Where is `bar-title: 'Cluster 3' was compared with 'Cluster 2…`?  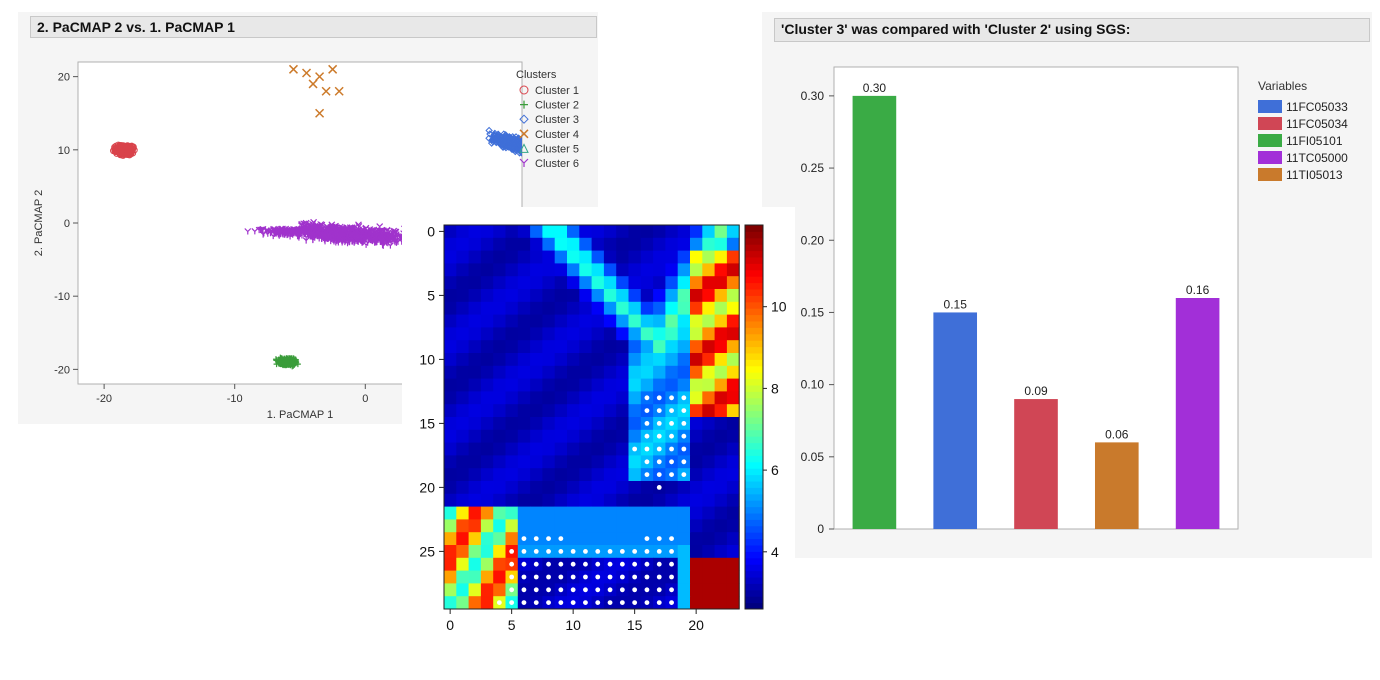 bar-title: 'Cluster 3' was compared with 'Cluster 2… is located at coordinates (1072, 30).